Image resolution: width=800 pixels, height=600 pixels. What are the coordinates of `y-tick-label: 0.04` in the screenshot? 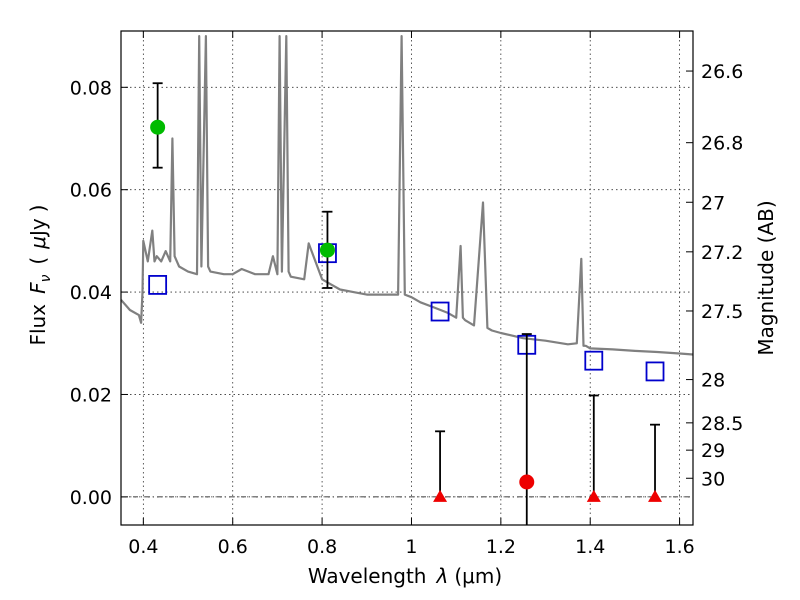 It's located at (91, 293).